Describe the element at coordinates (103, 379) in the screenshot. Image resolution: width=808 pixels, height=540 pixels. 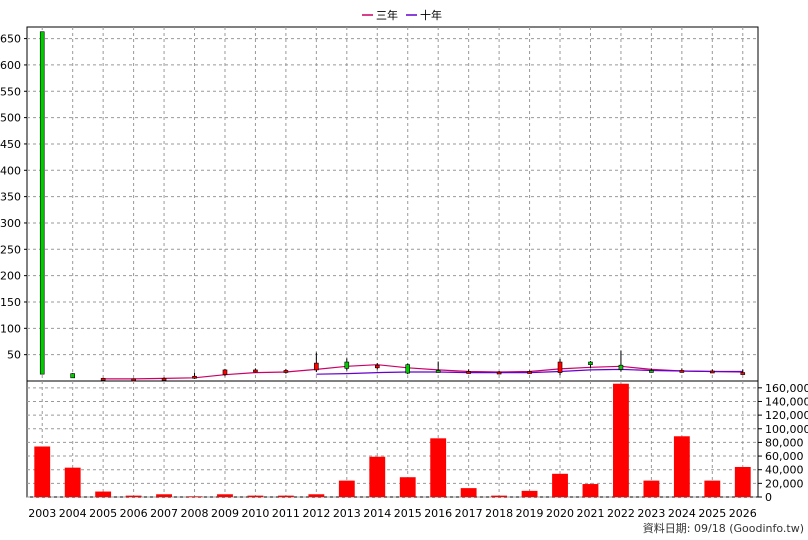
I see `candle-2005` at that location.